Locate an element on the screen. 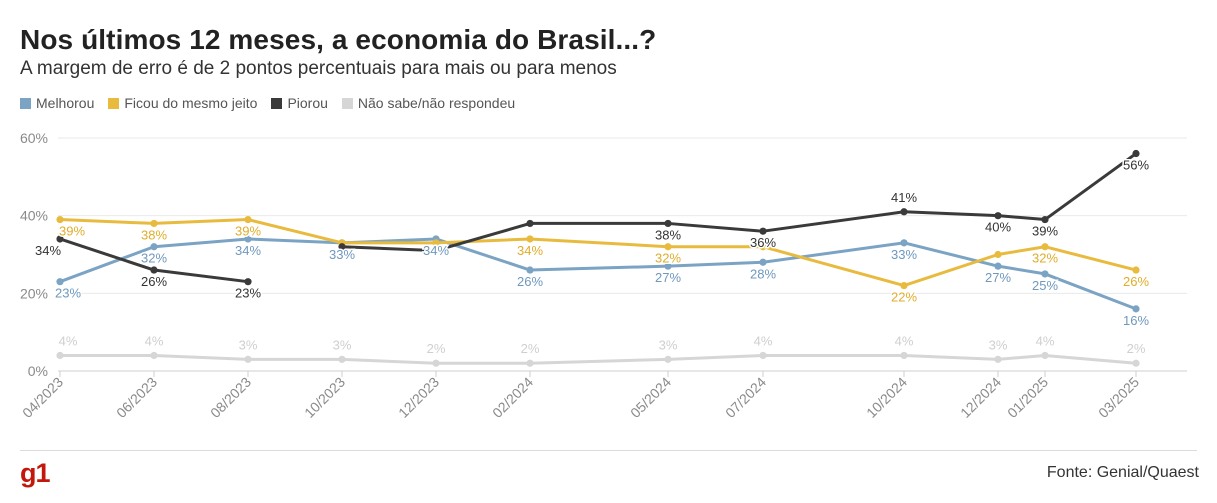 The height and width of the screenshot is (503, 1217). y-tick-label: 0% is located at coordinates (38, 371).